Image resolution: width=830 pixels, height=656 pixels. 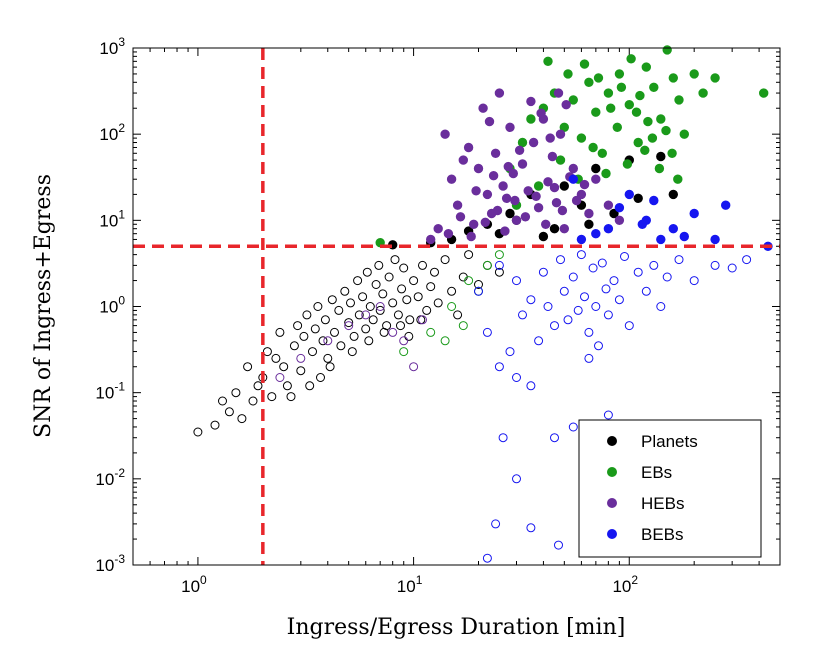 I want to click on y-tick-label: 10², so click(x=112, y=132).